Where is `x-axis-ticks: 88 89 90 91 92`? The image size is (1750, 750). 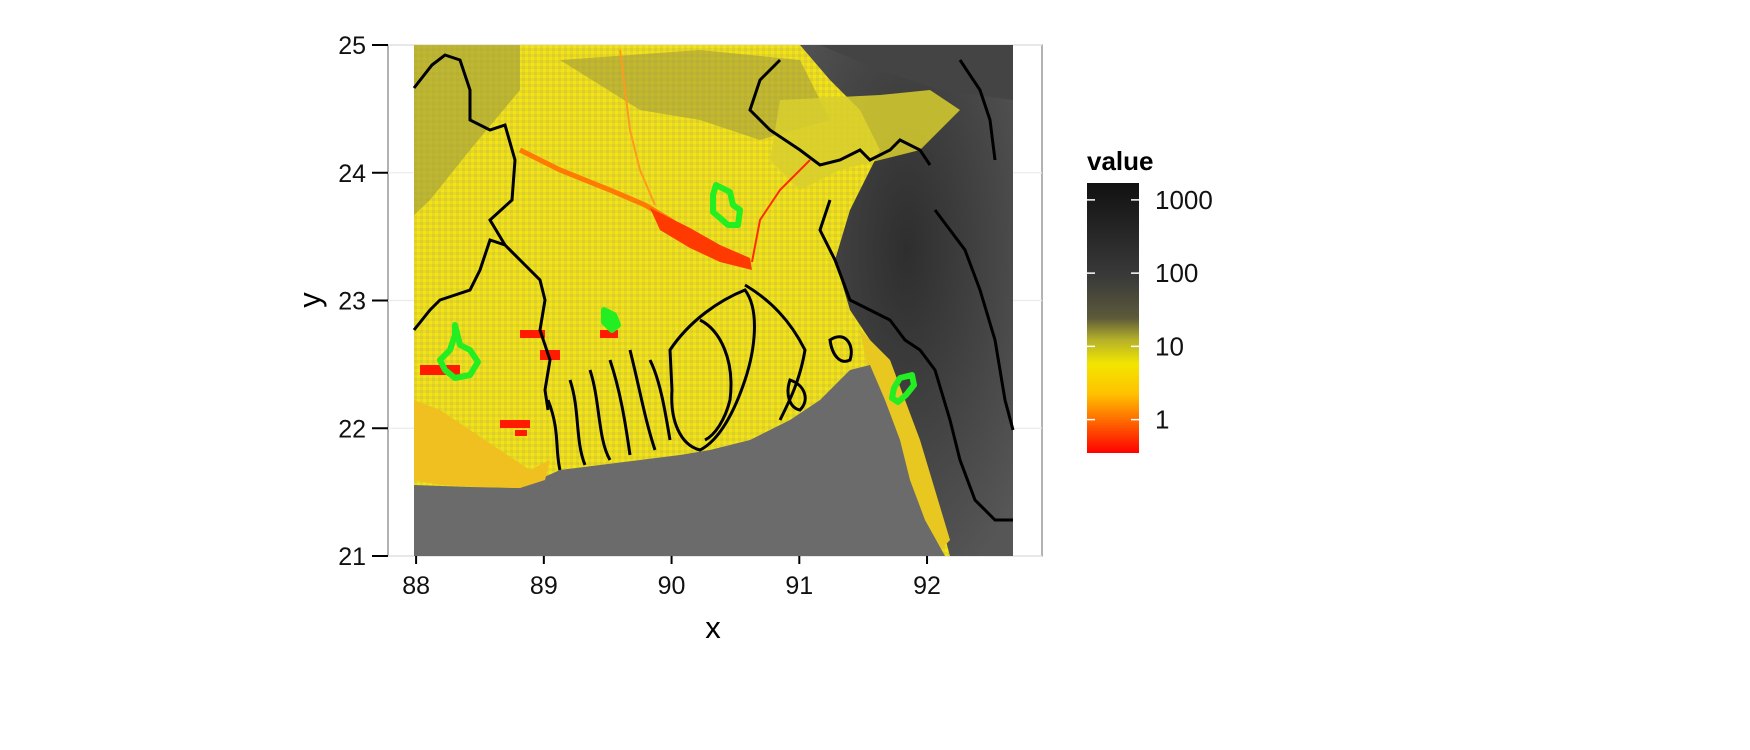 x-axis-ticks: 88 89 90 91 92 is located at coordinates (671, 578).